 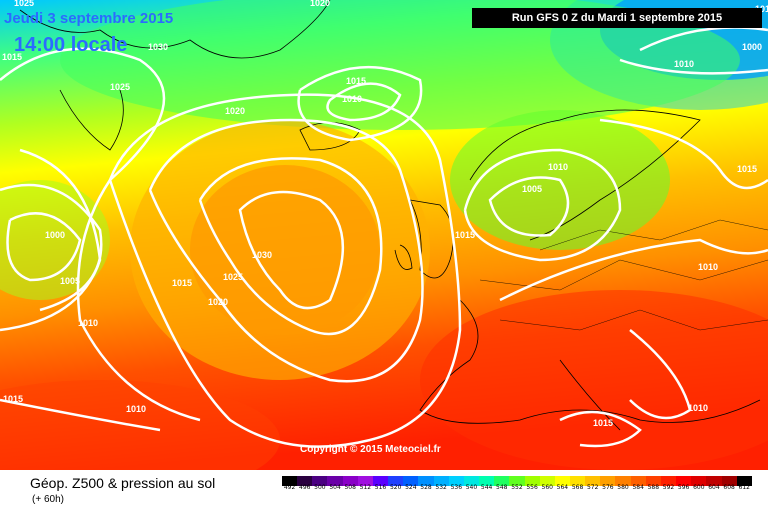 I want to click on isobar-1010-ne, so click(x=693, y=66).